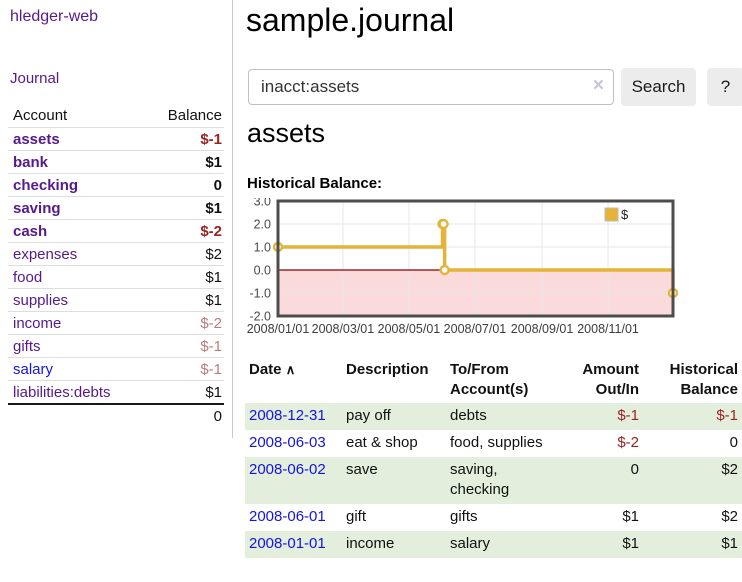 The width and height of the screenshot is (742, 582). I want to click on app-title-link: hledger-web, so click(54, 16).